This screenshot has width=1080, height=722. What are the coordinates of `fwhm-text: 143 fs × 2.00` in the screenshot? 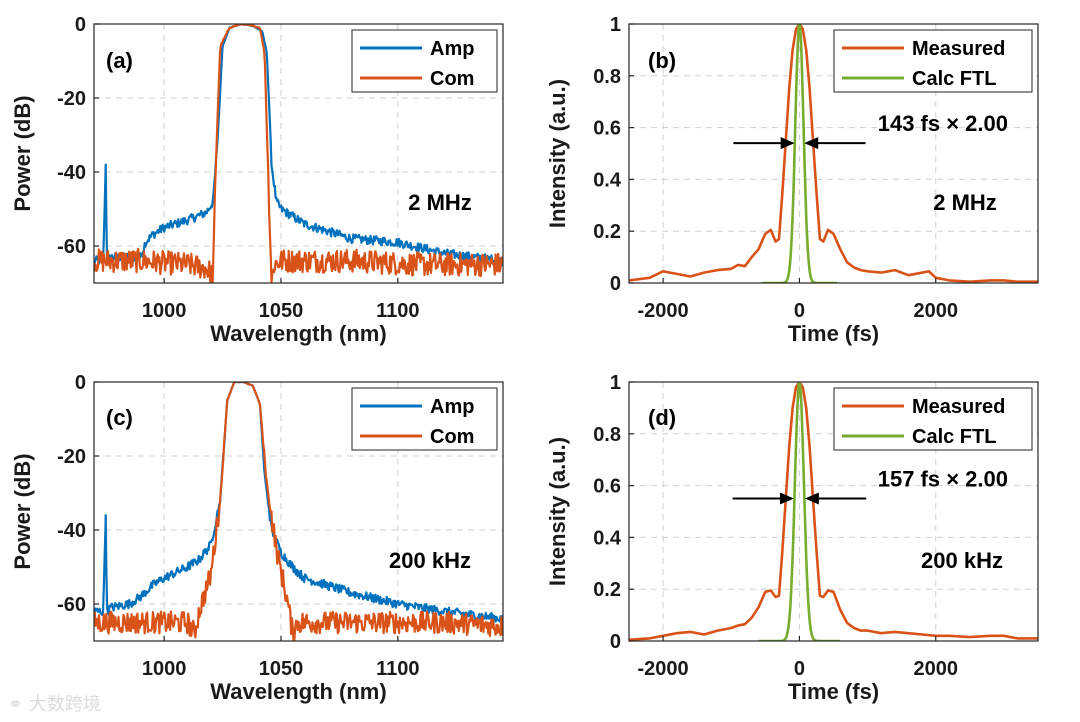 It's located at (943, 123).